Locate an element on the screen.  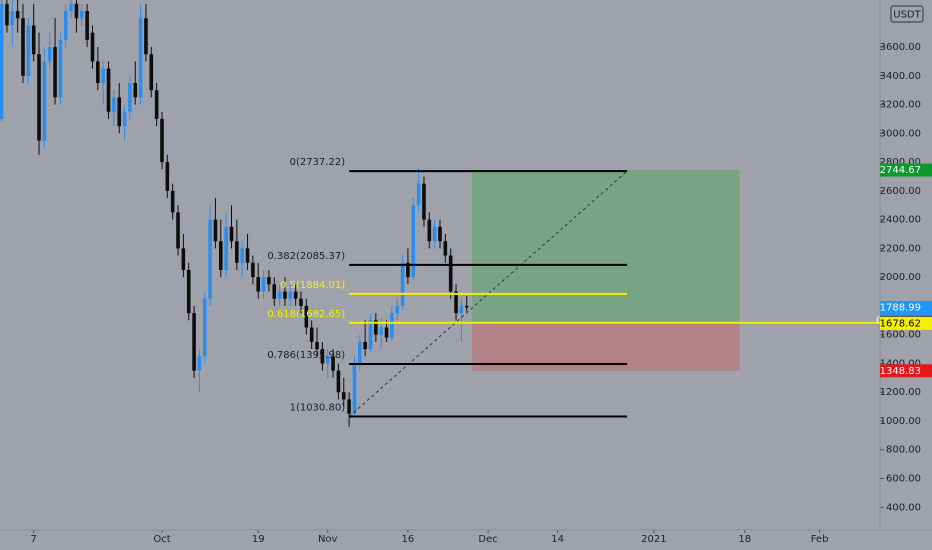
y-tick-label: 600.00 is located at coordinates (903, 479).